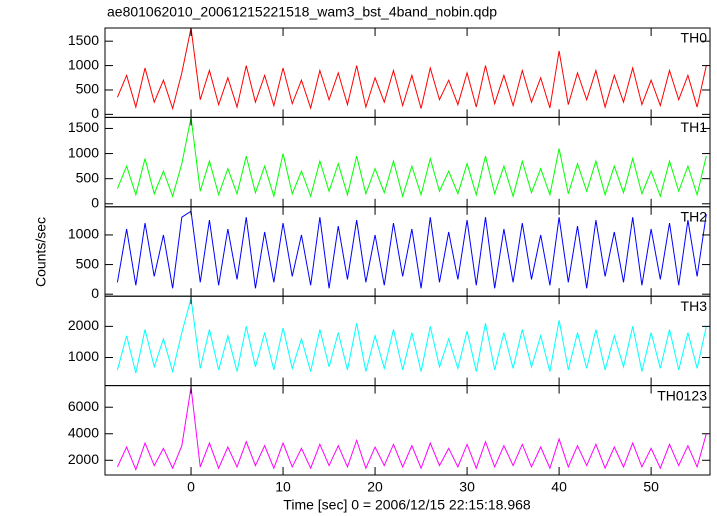  What do you see at coordinates (694, 38) in the screenshot?
I see `series-label: TH0` at bounding box center [694, 38].